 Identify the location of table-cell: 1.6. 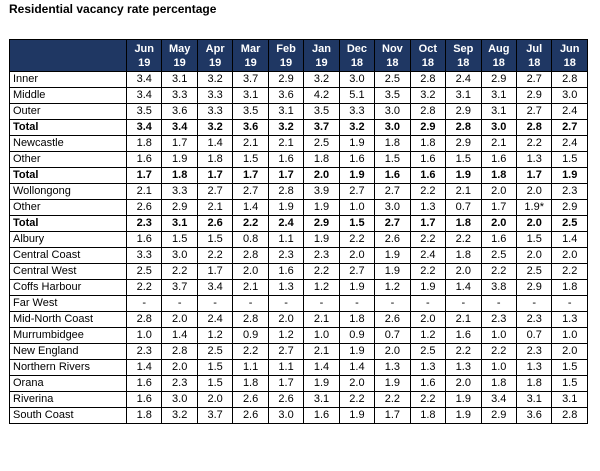
(286, 271).